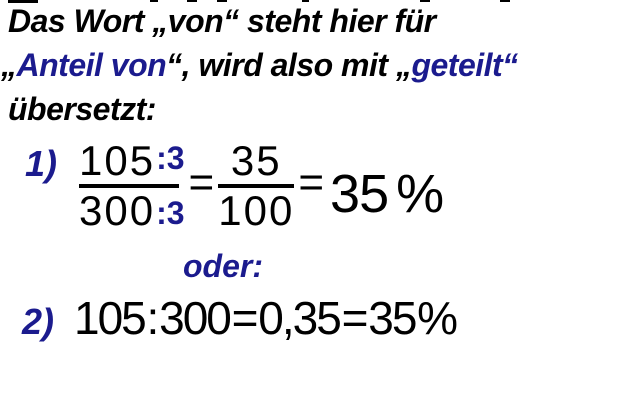 The width and height of the screenshot is (640, 400). I want to click on close-quote: “, so click(510, 65).